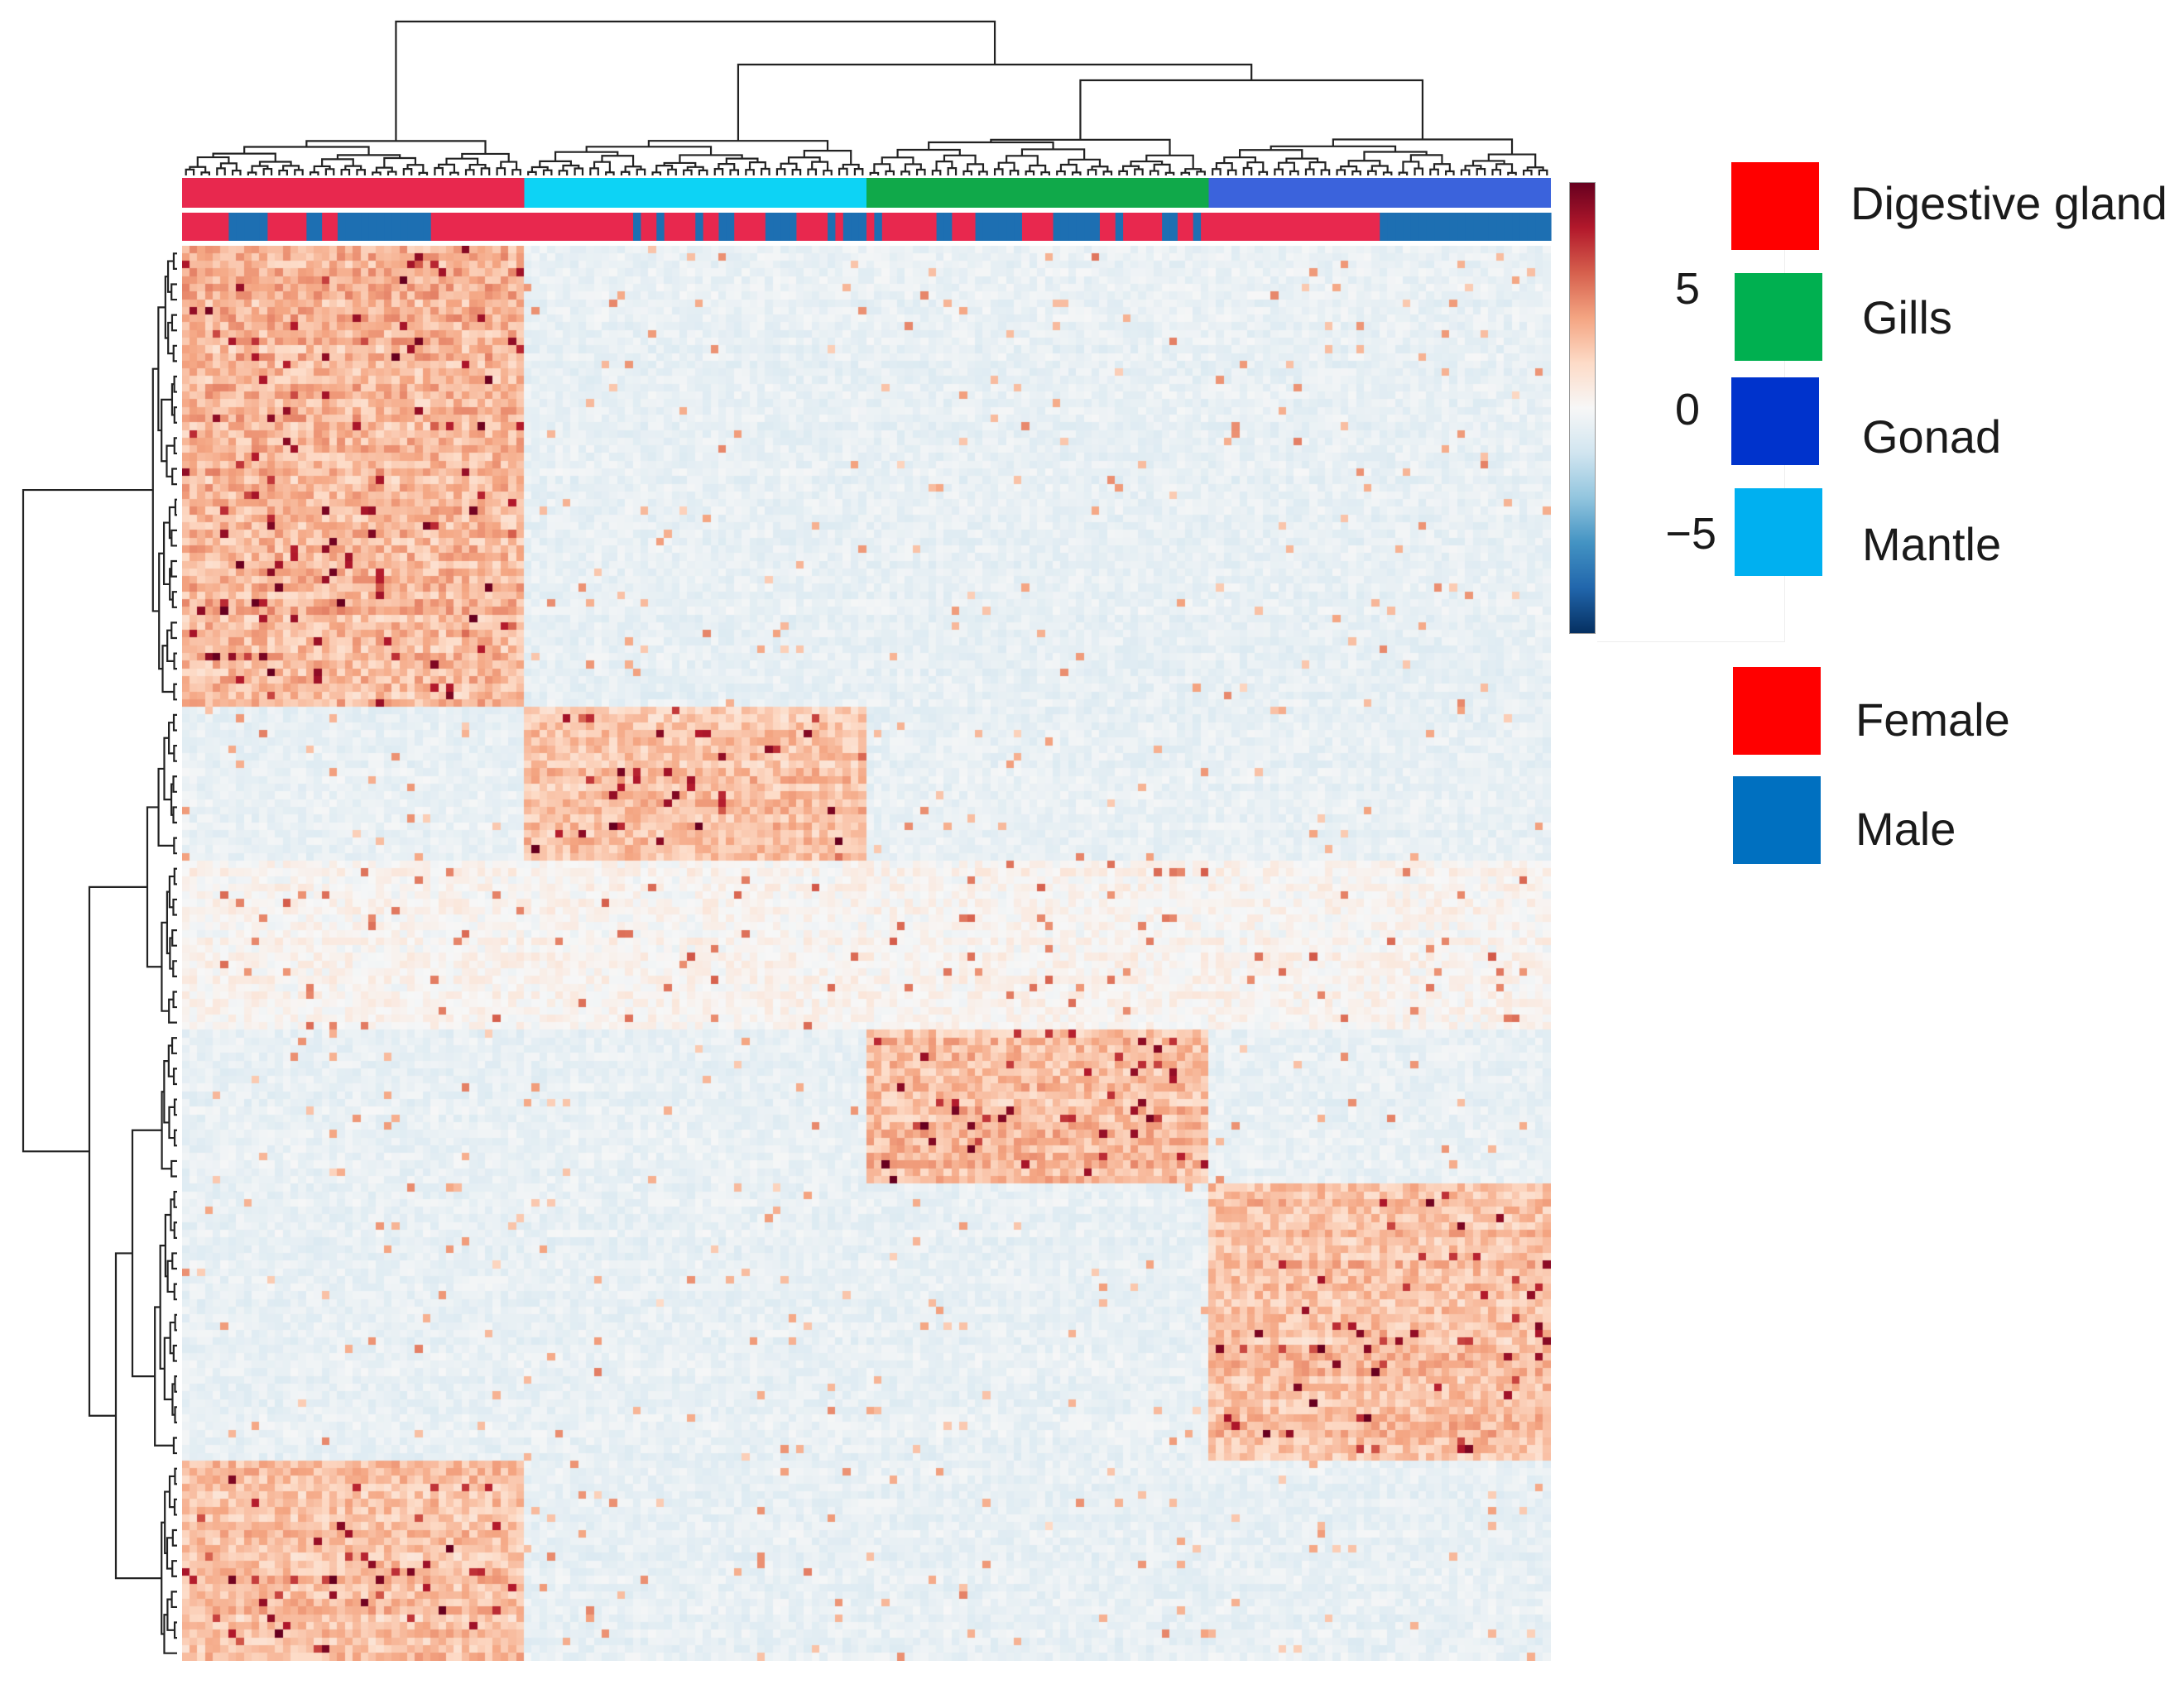 This screenshot has width=2184, height=1694. What do you see at coordinates (154, 887) in the screenshot?
I see `row-dendrogram-mantle-mixed` at bounding box center [154, 887].